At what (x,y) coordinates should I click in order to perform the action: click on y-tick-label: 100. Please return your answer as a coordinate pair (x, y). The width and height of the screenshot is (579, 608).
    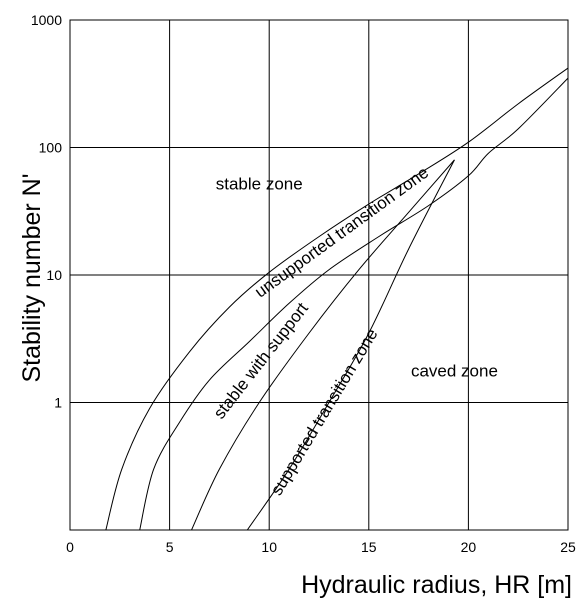
    Looking at the image, I should click on (51, 148).